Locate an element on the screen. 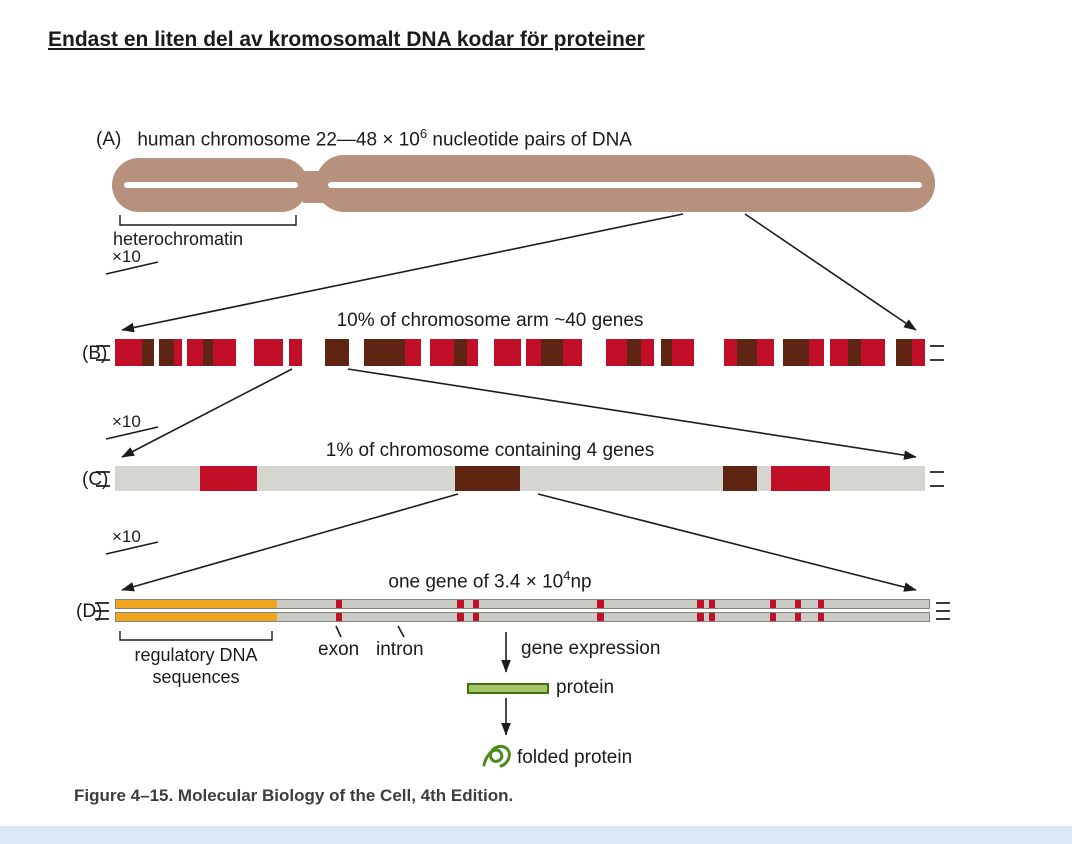 This screenshot has width=1072, height=844. panel-d-heading-suffix: np is located at coordinates (581, 582).